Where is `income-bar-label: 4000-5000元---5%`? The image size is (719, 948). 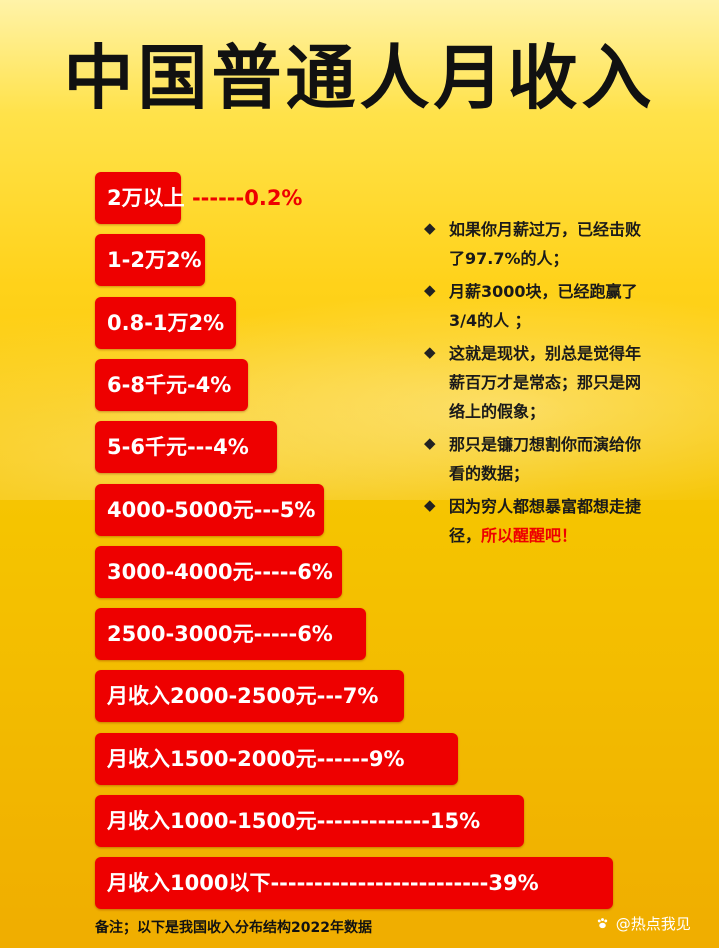
income-bar-label: 4000-5000元---5% is located at coordinates (211, 510).